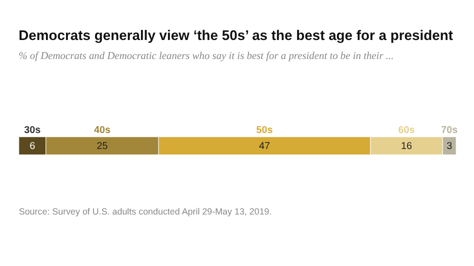  Describe the element at coordinates (145, 211) in the screenshot. I see `source-note: Source: Survey of U.S. adults conducted April 29-May 13, 2019.` at that location.